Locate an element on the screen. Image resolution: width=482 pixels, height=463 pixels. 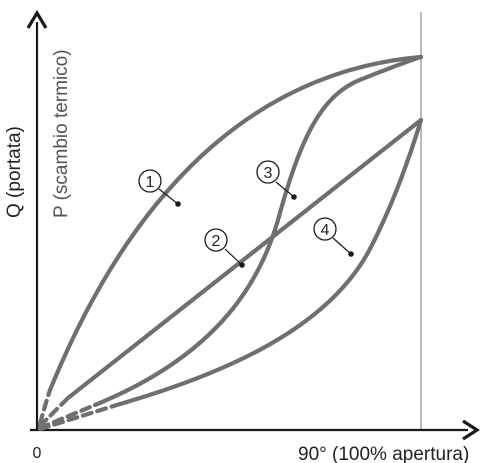
curve-label-4: 4 is located at coordinates (325, 229).